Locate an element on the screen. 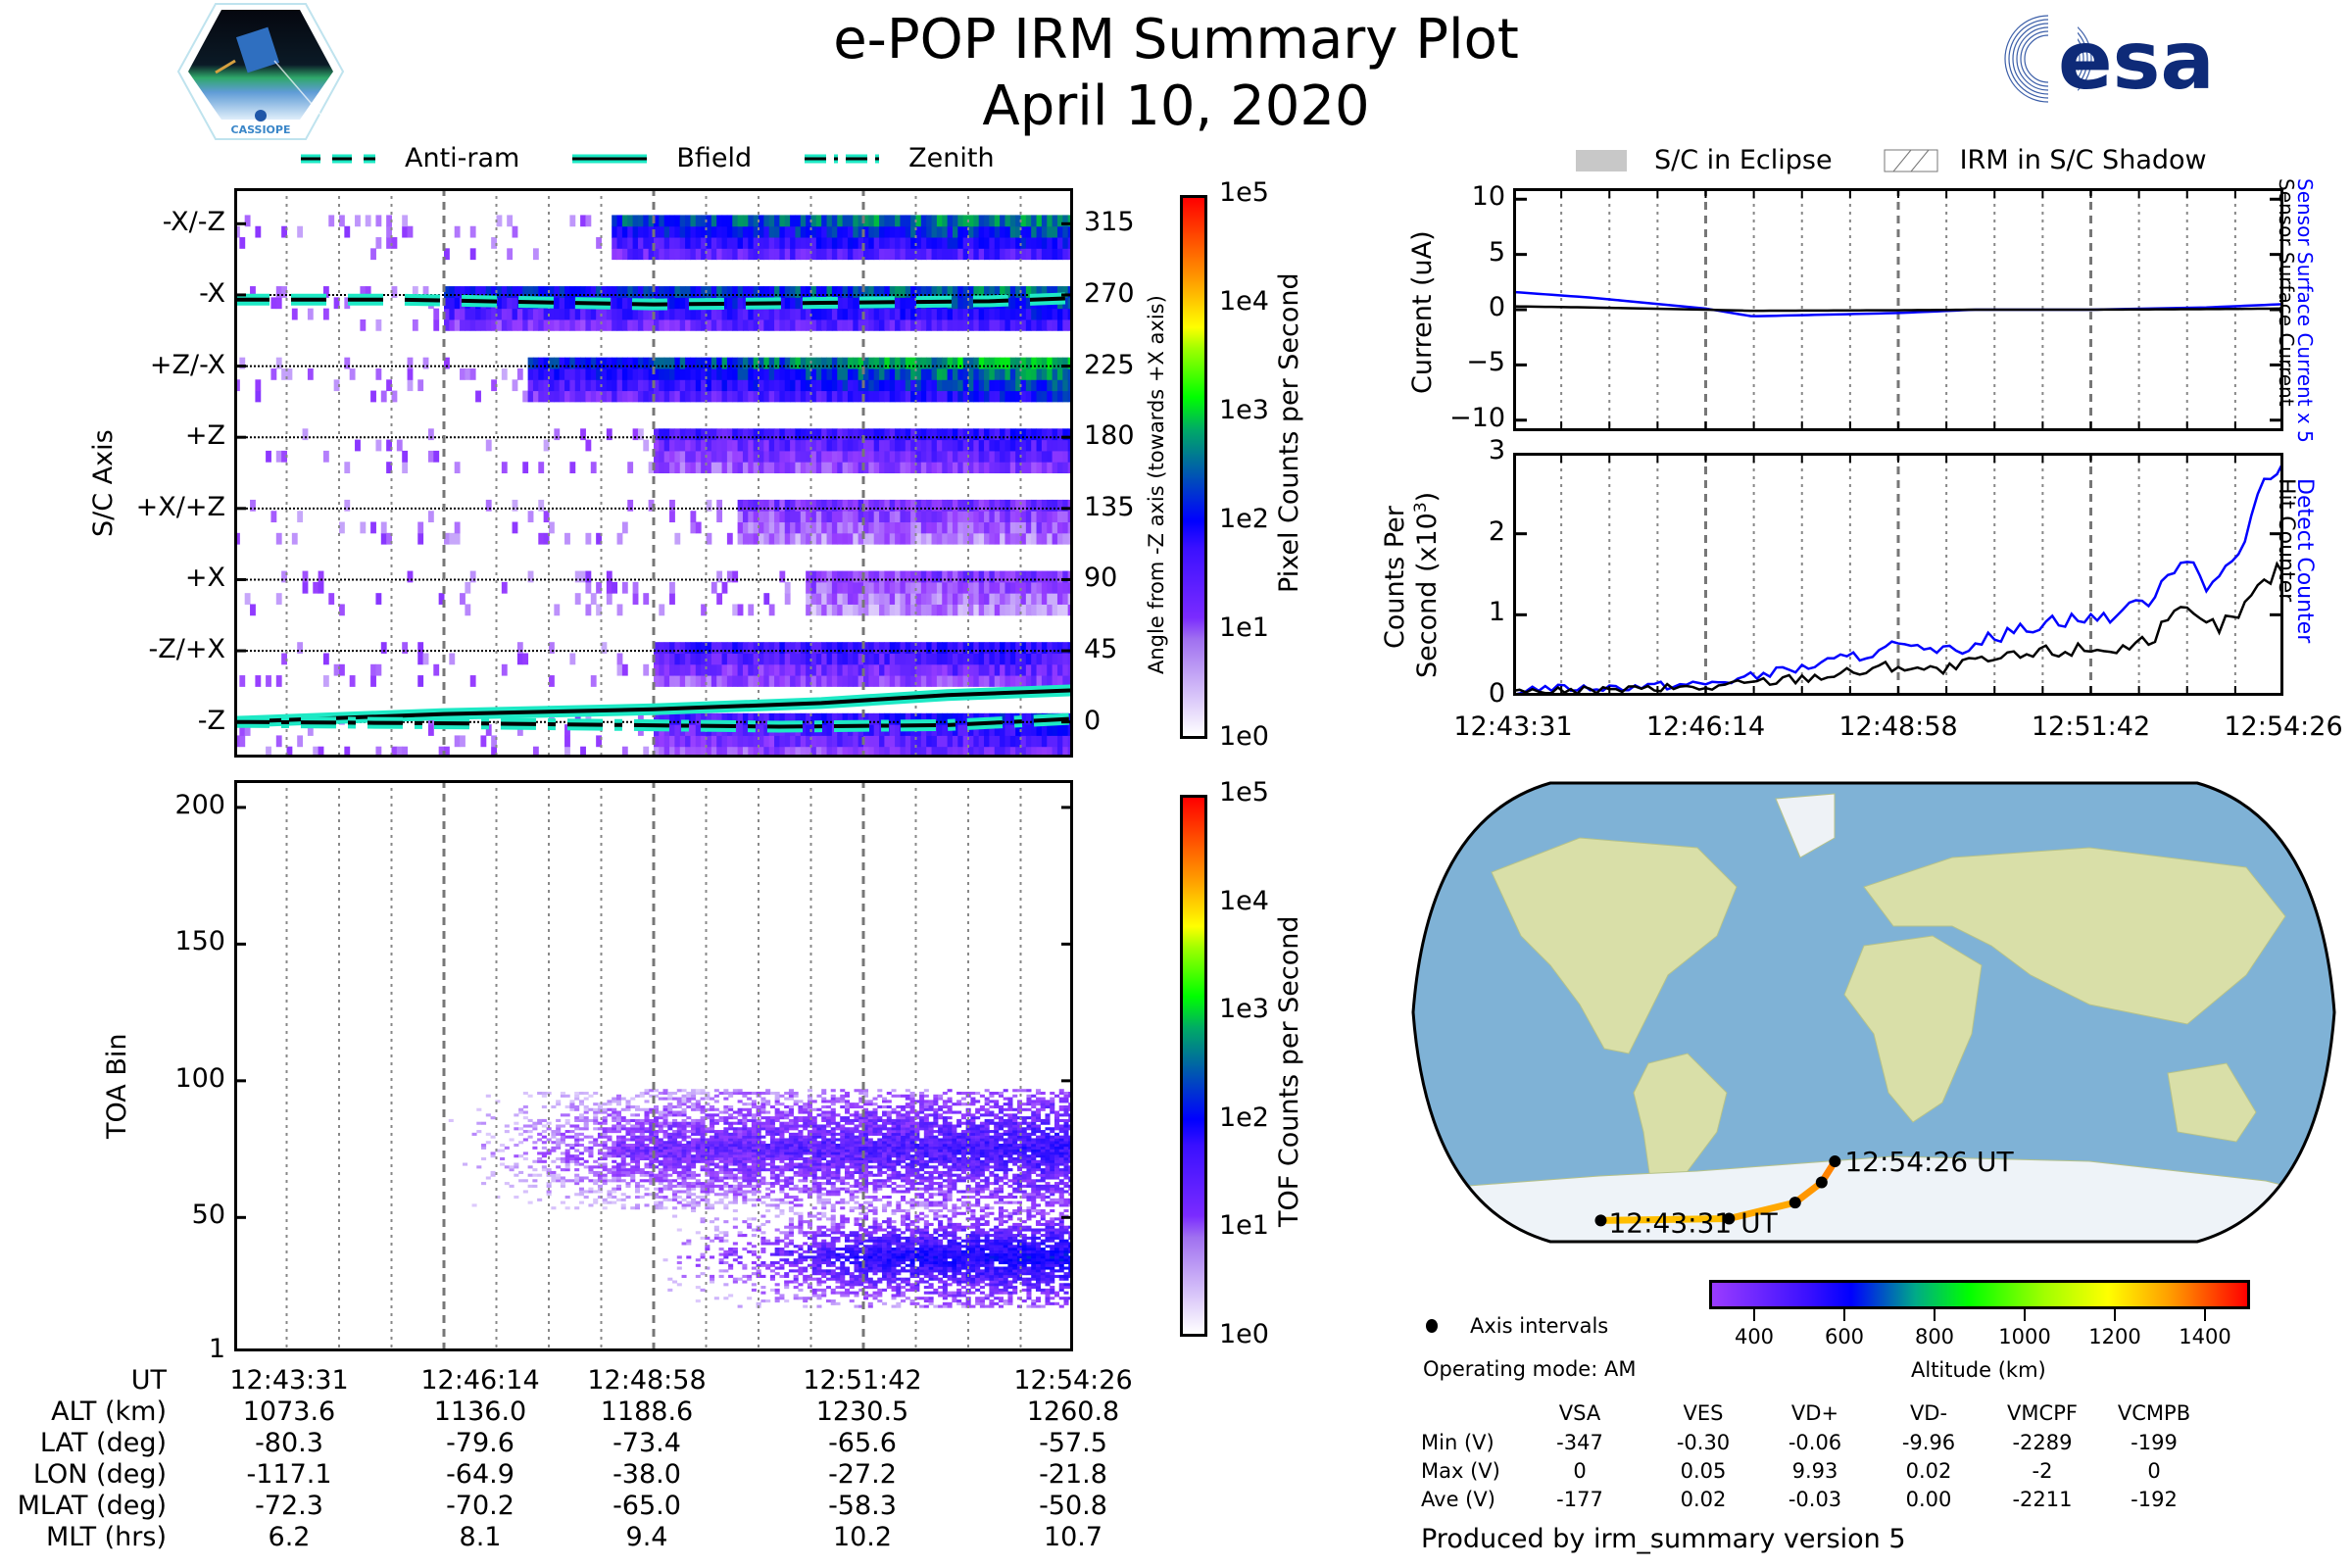 The image size is (2352, 1568). right-tick-label: 270 is located at coordinates (1109, 293).